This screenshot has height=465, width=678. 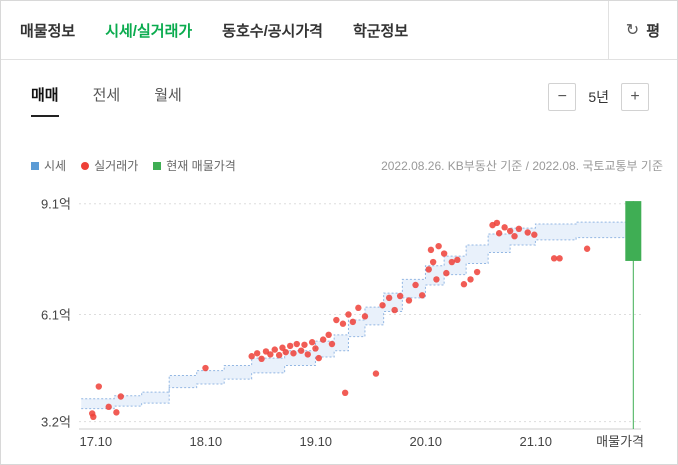 What do you see at coordinates (149, 31) in the screenshot?
I see `tab-price-history: 시세/실거래가` at bounding box center [149, 31].